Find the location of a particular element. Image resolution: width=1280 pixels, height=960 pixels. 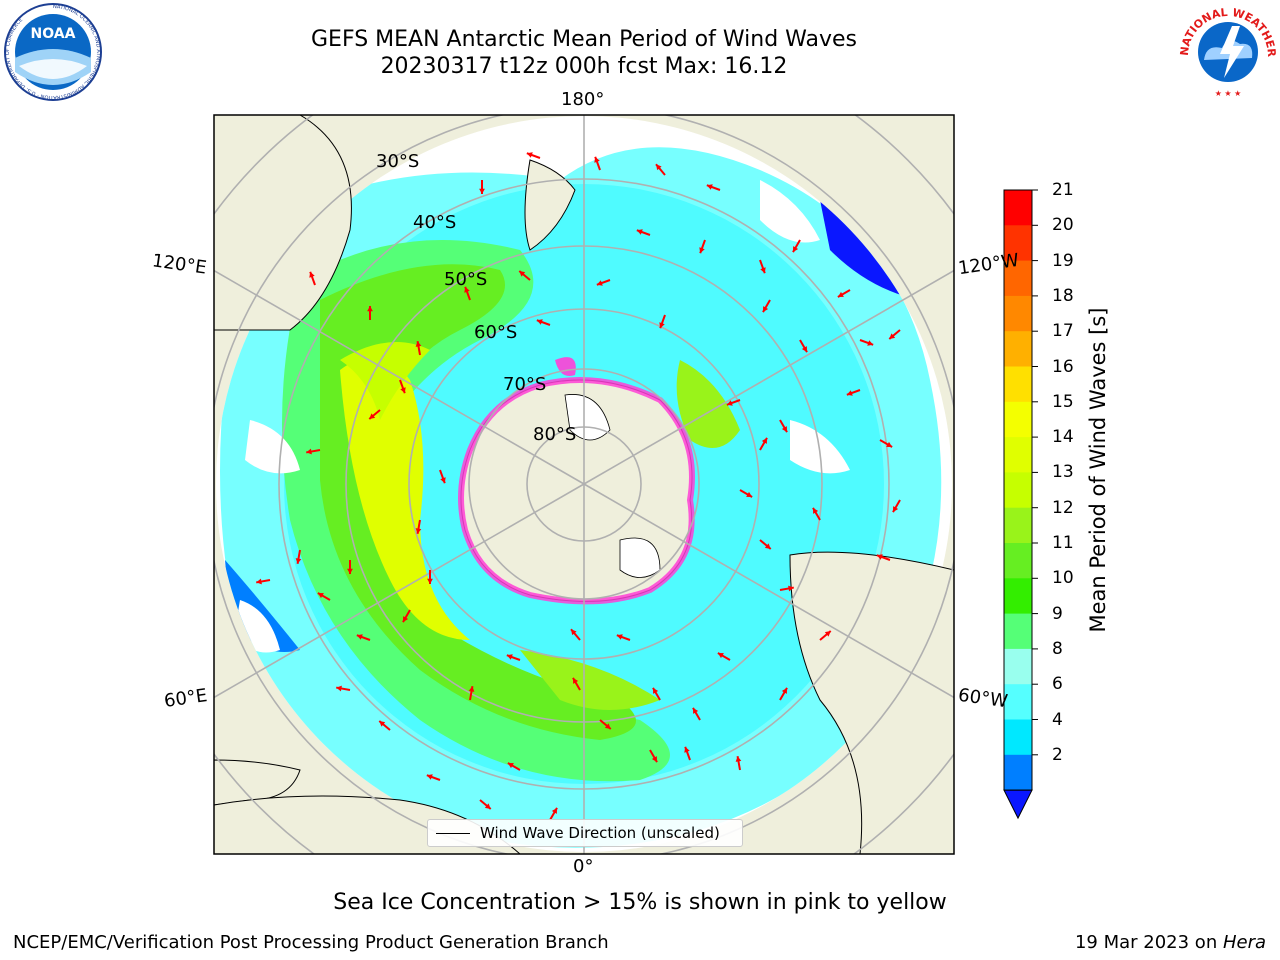

colorbar is located at coordinates (1020, 504).